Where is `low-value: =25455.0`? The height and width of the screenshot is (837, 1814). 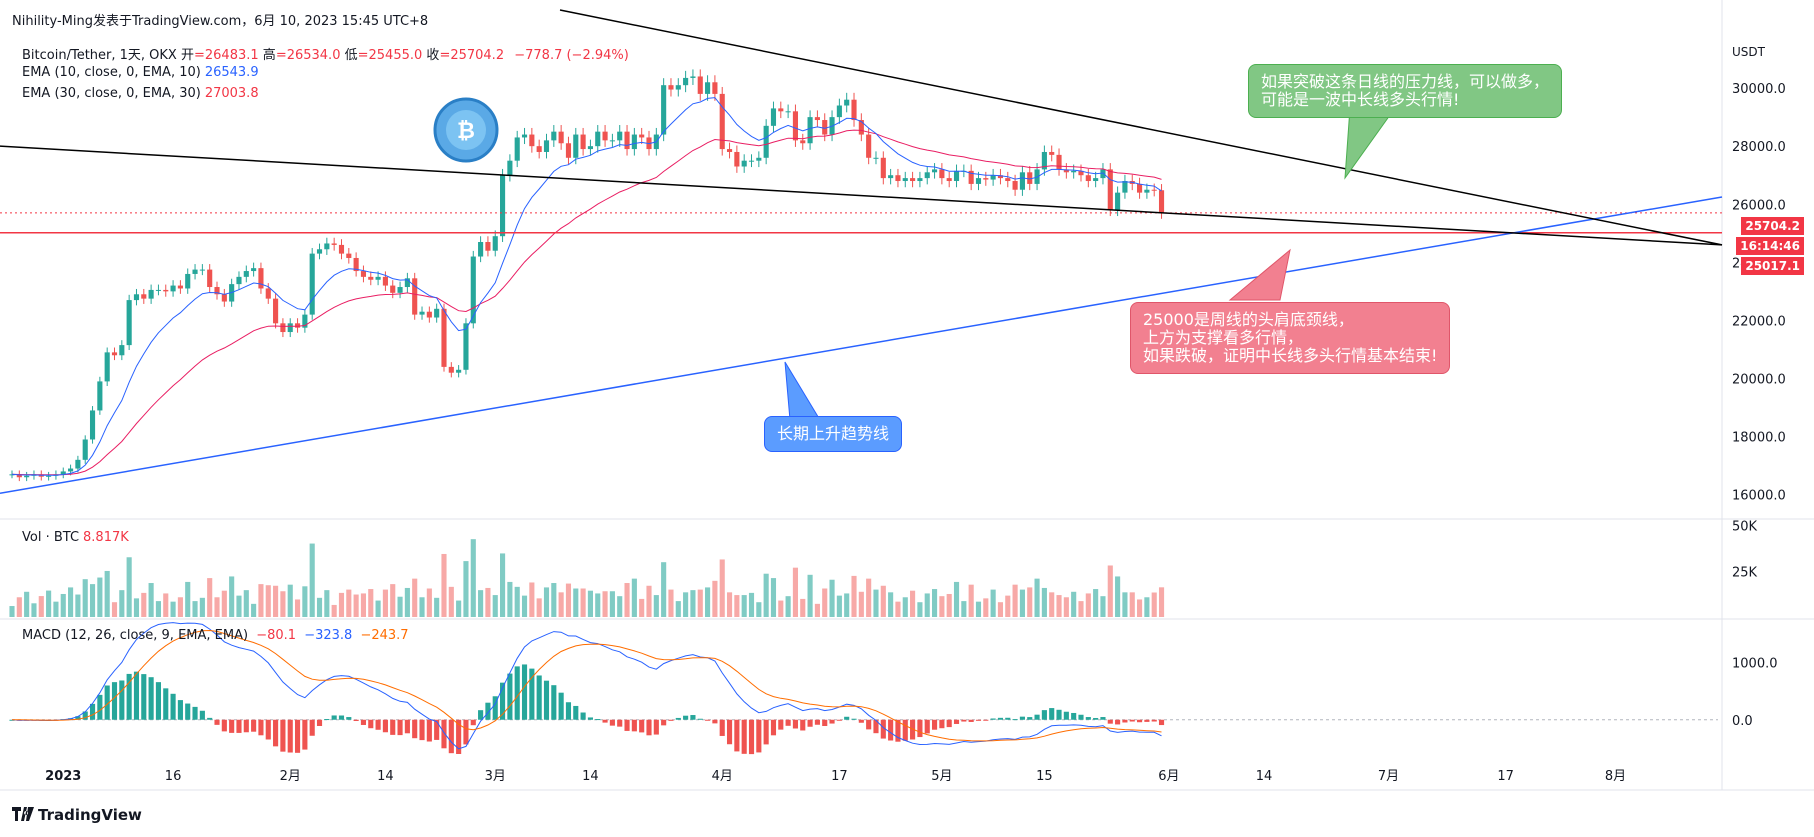
low-value: =25455.0 is located at coordinates (390, 55).